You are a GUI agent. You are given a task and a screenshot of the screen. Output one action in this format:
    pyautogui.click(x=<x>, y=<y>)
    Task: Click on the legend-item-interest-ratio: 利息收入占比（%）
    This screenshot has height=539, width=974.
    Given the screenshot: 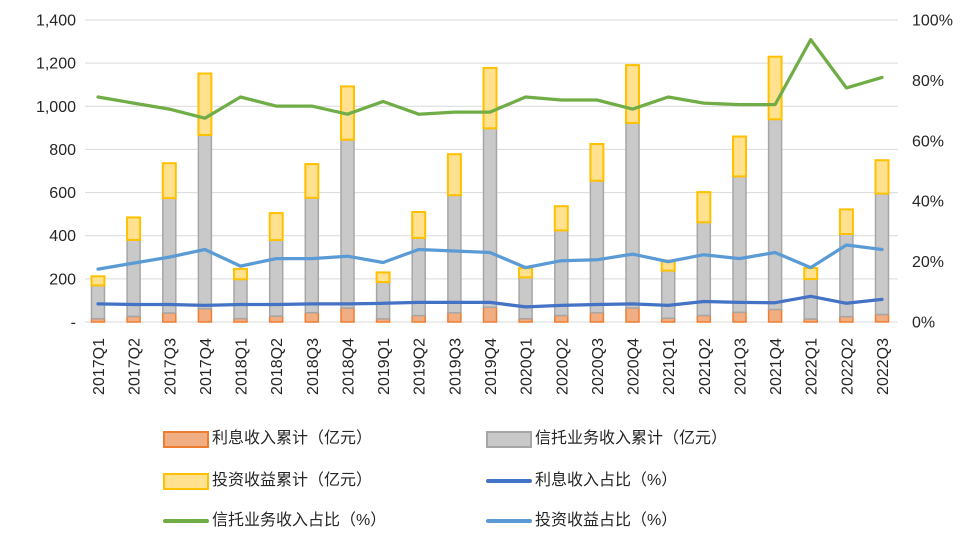 What is the action you would take?
    pyautogui.click(x=581, y=481)
    